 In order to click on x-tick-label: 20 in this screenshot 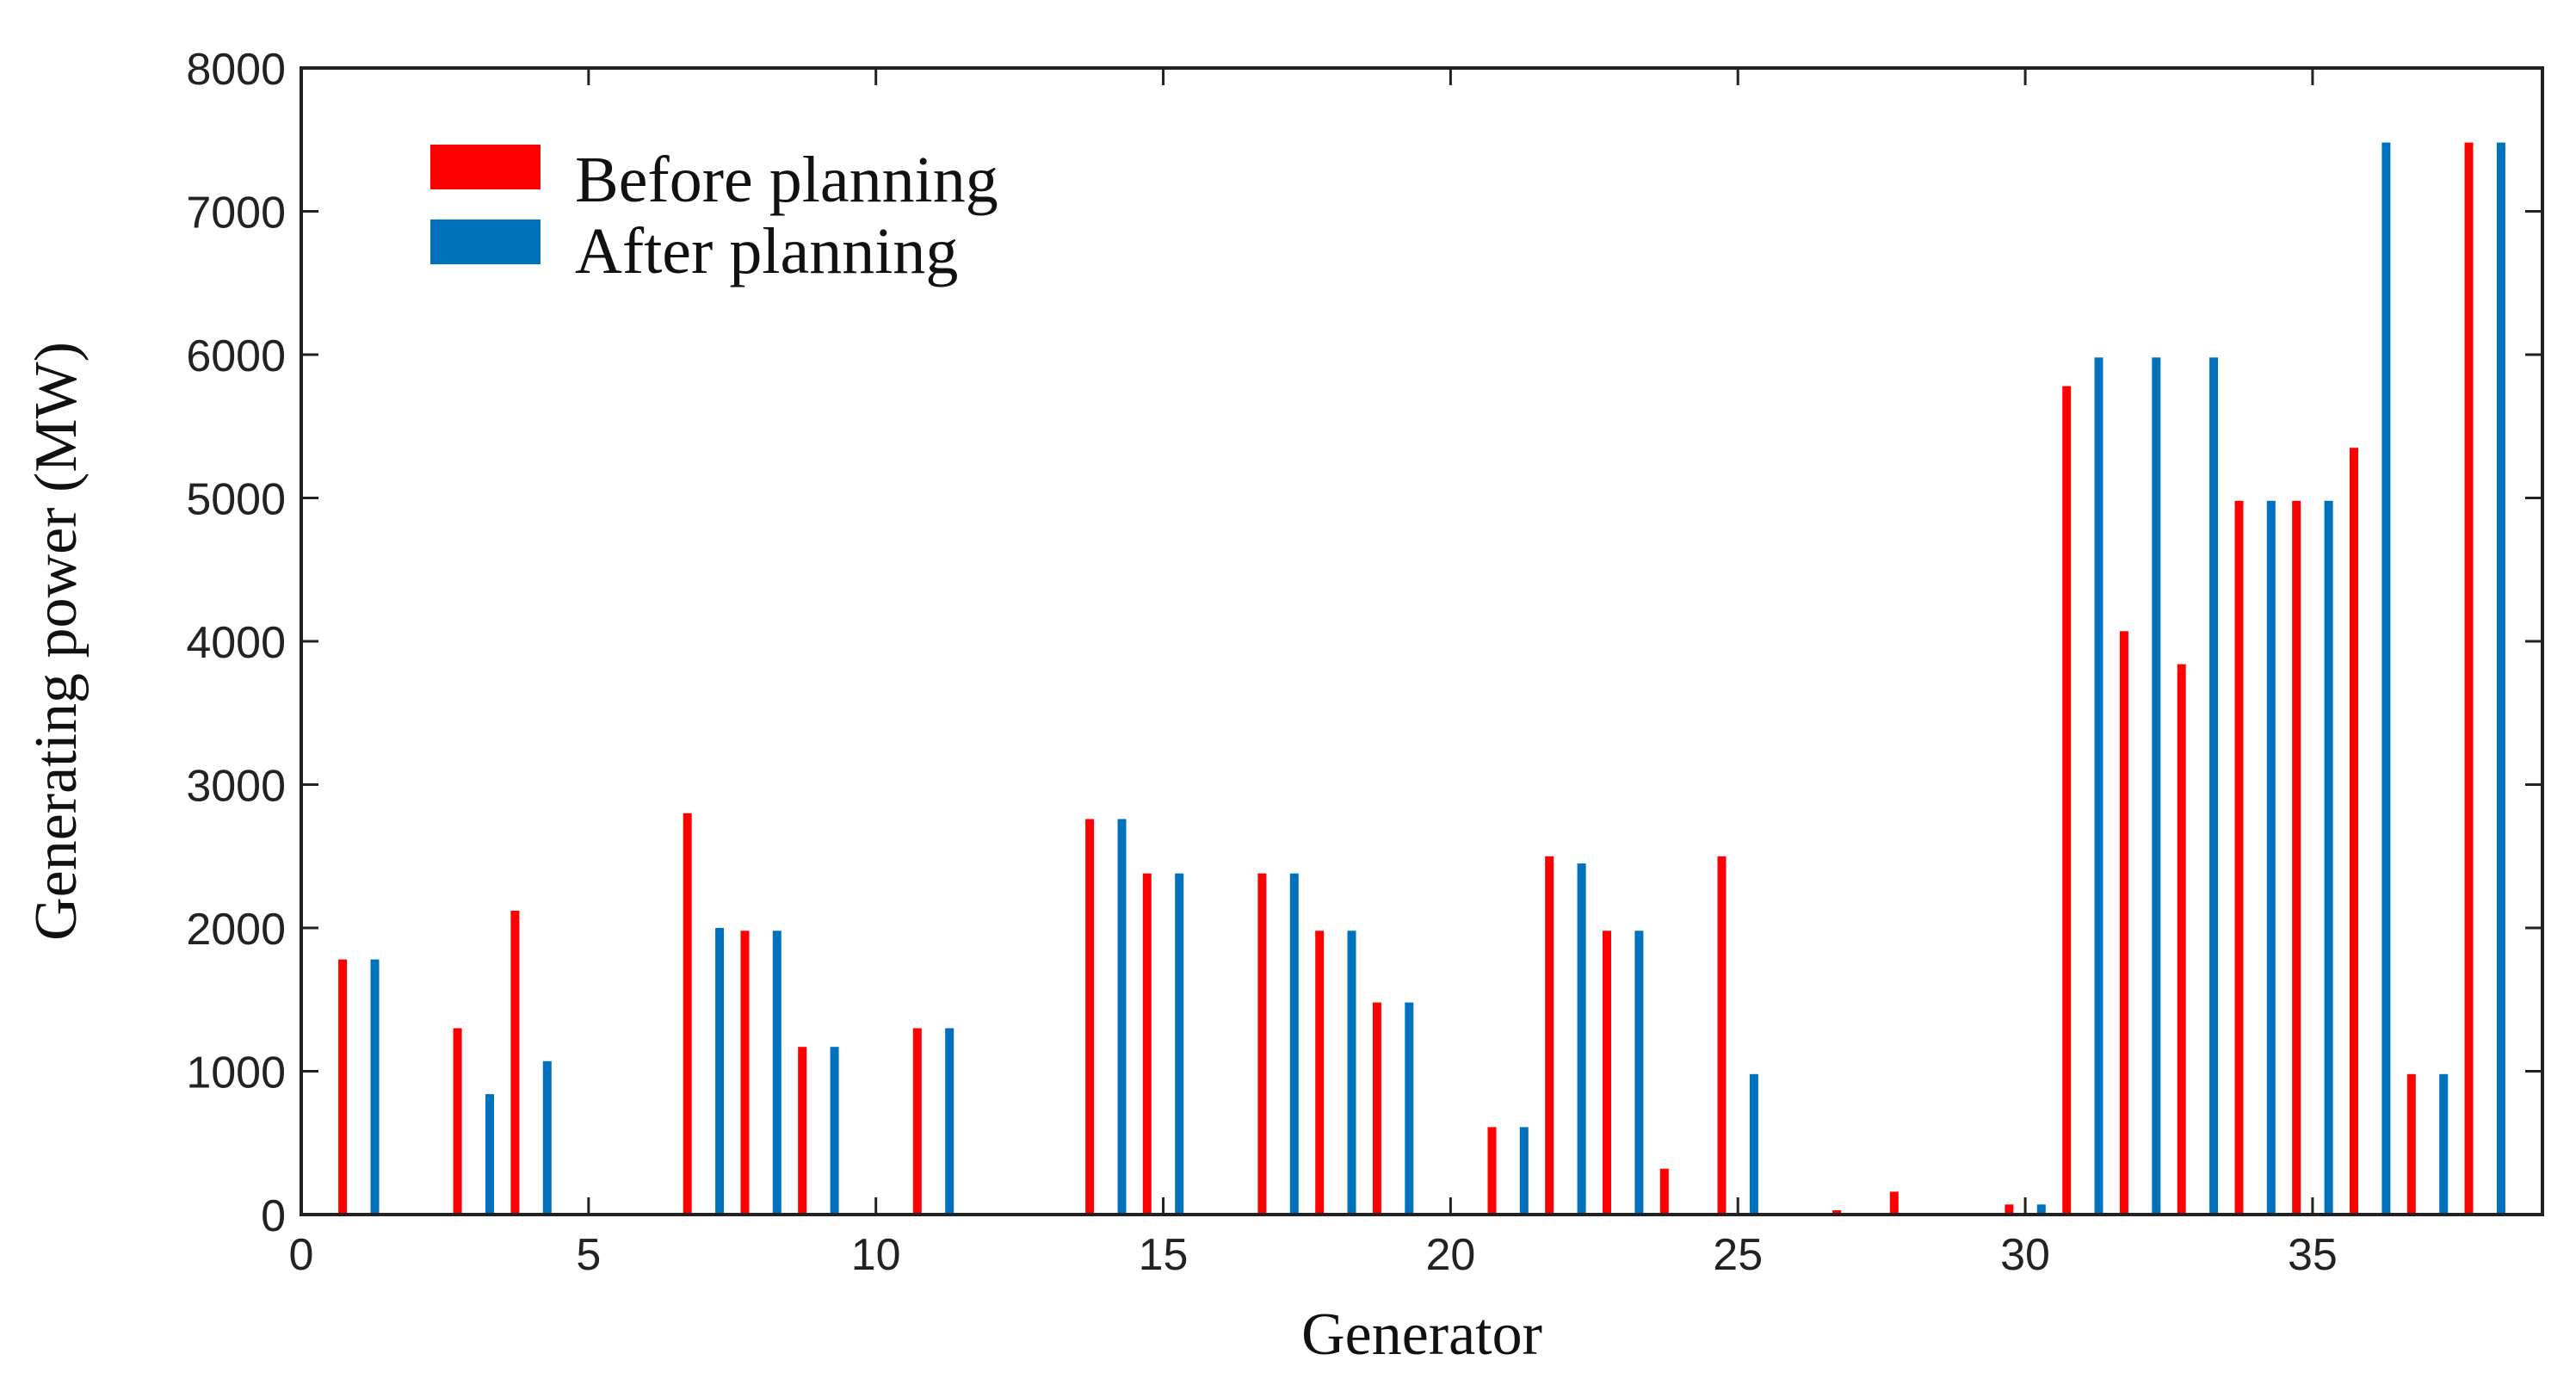, I will do `click(1450, 1255)`.